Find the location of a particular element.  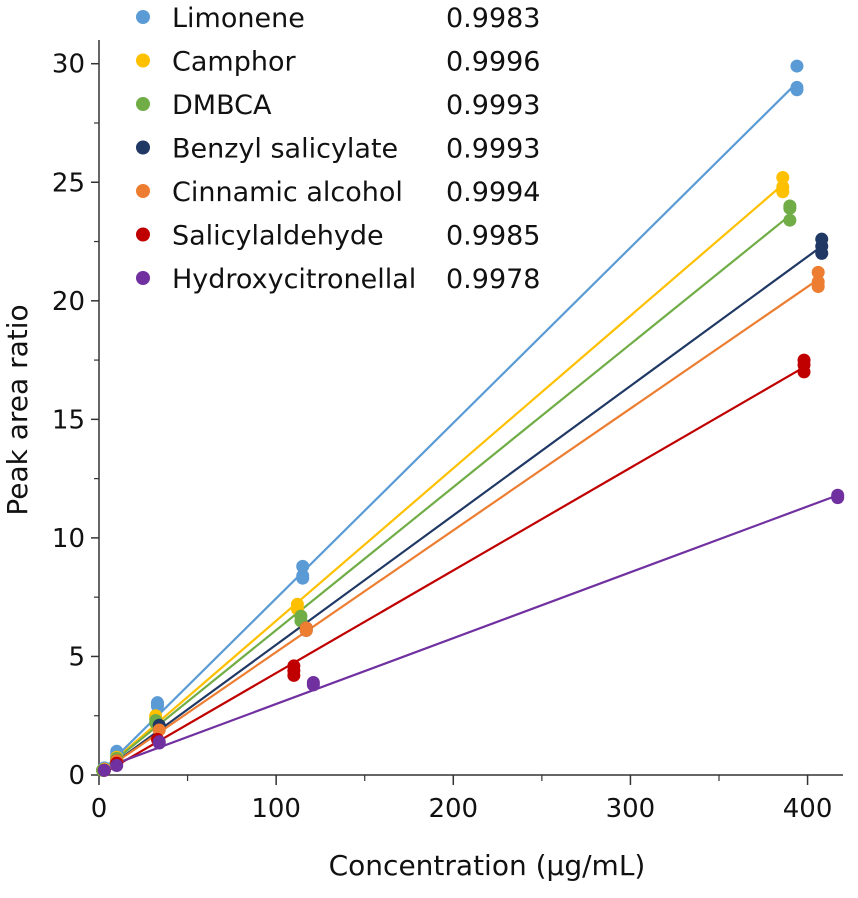

y-tick-label: 5 is located at coordinates (76, 657).